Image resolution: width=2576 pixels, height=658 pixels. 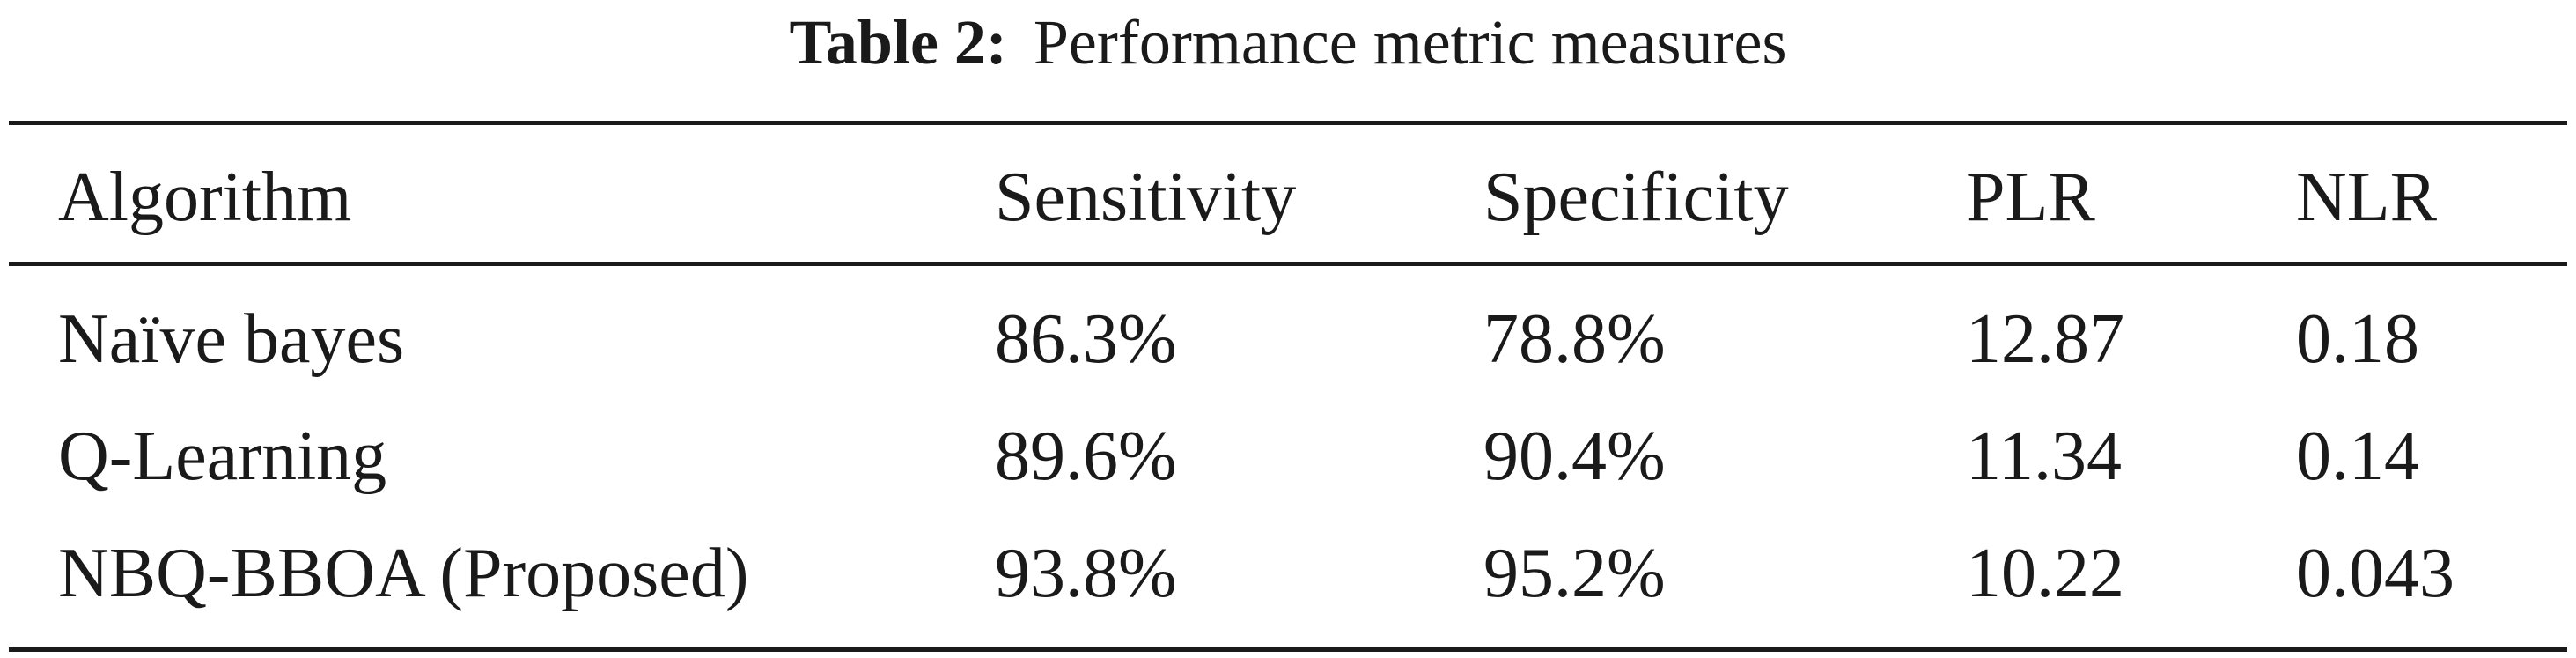 I want to click on cell-algorithm: NBQ-BBOA (Proposed), so click(x=404, y=573).